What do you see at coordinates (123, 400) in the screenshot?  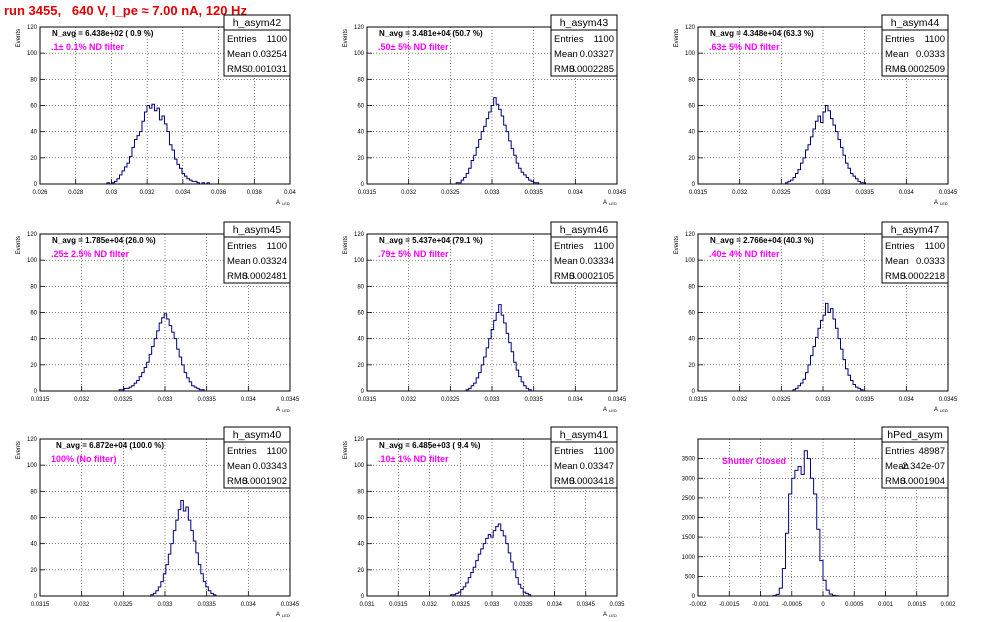 I see `x-tick-label: 0.0325` at bounding box center [123, 400].